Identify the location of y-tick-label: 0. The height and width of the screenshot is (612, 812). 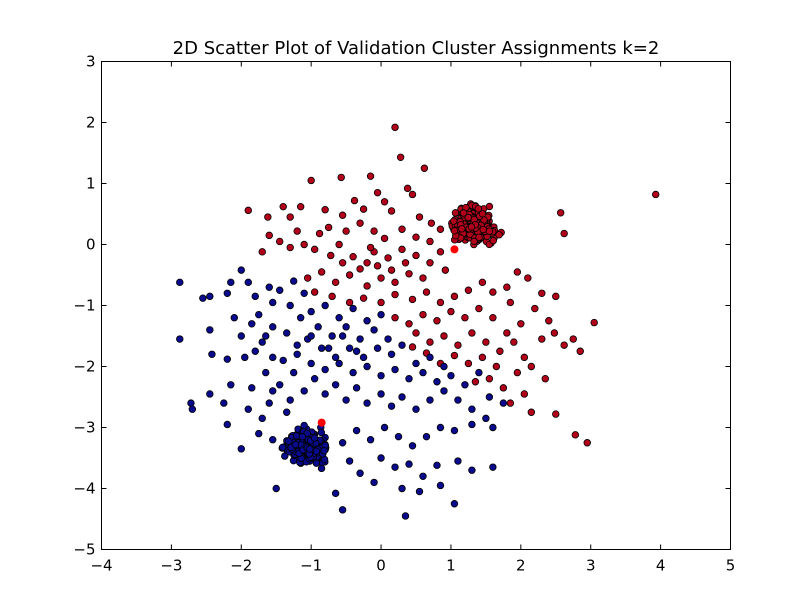
(91, 245).